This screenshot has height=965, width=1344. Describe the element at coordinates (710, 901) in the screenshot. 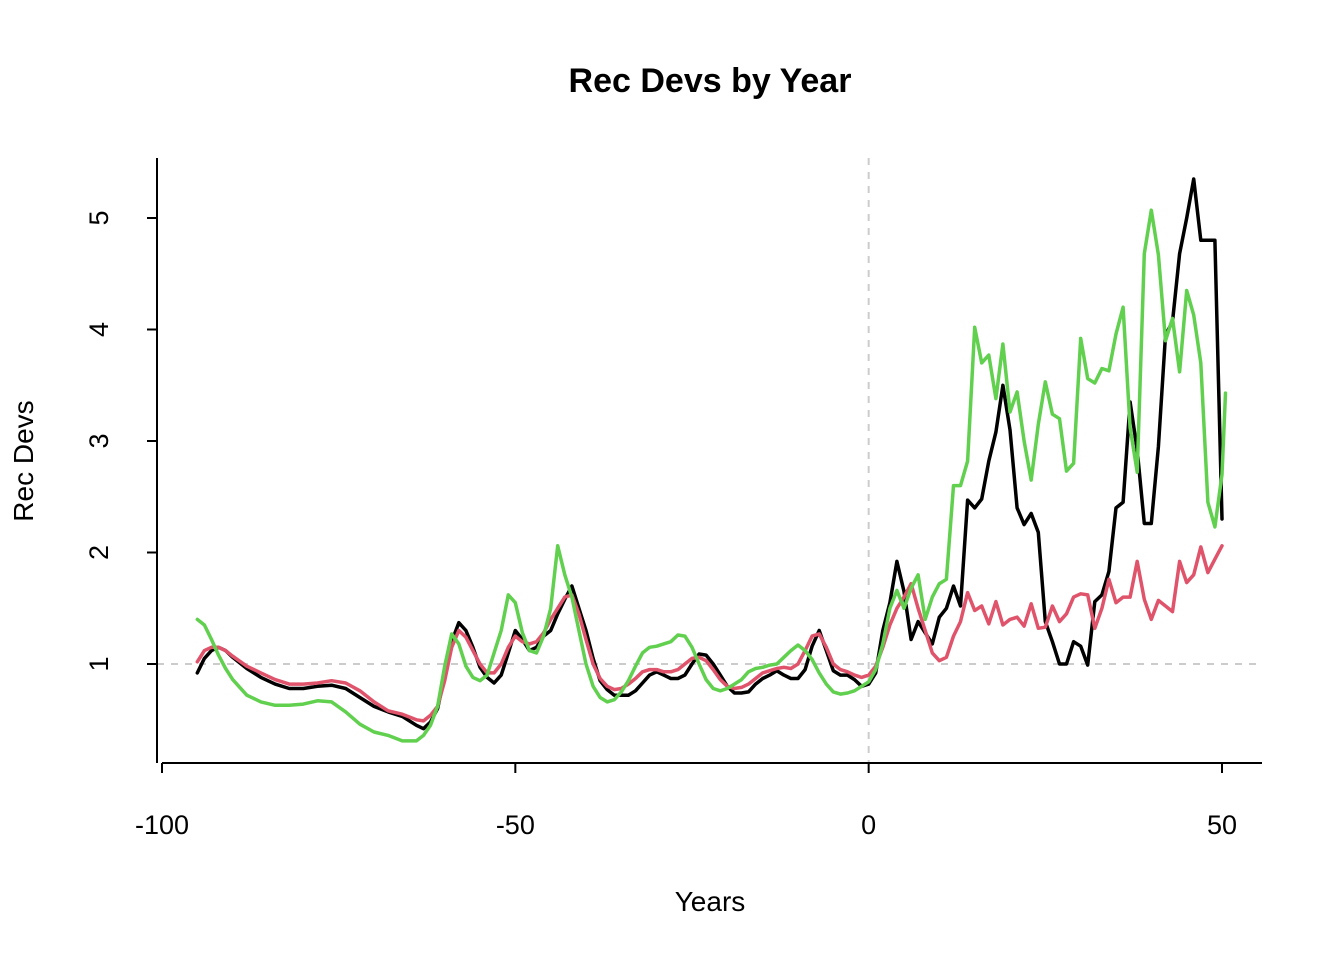

I see `x-axis-label: Years` at that location.